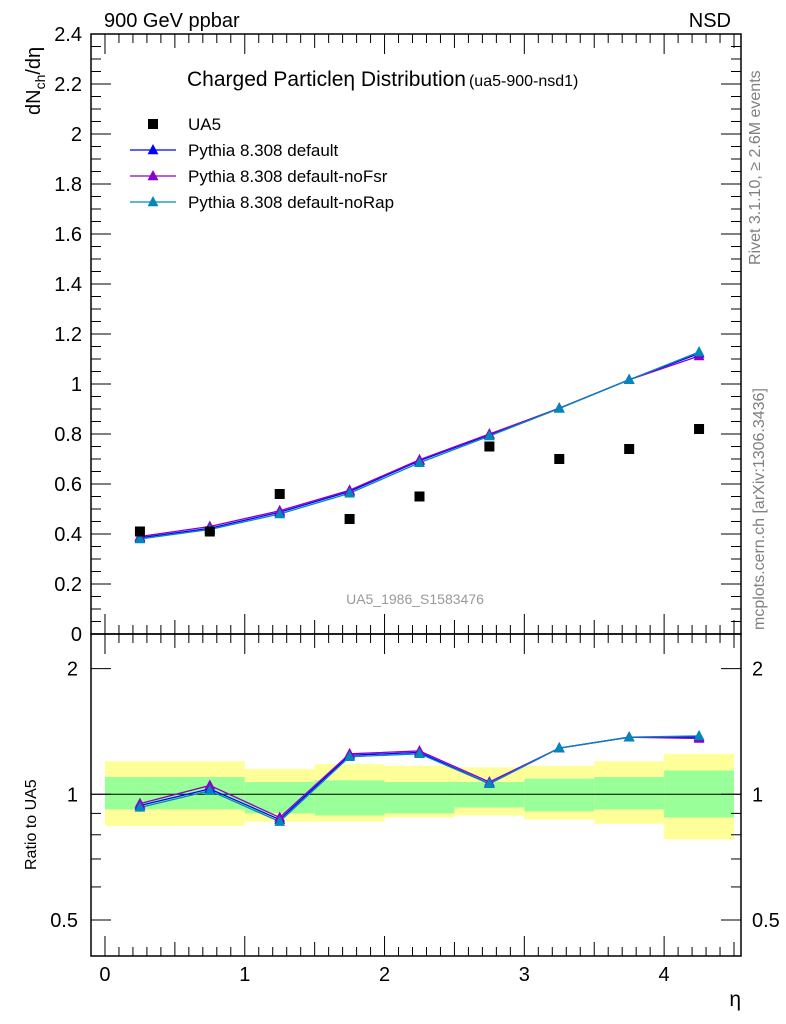 This screenshot has height=1024, width=786. I want to click on legend-label: Pythia 8.308 default, so click(263, 150).